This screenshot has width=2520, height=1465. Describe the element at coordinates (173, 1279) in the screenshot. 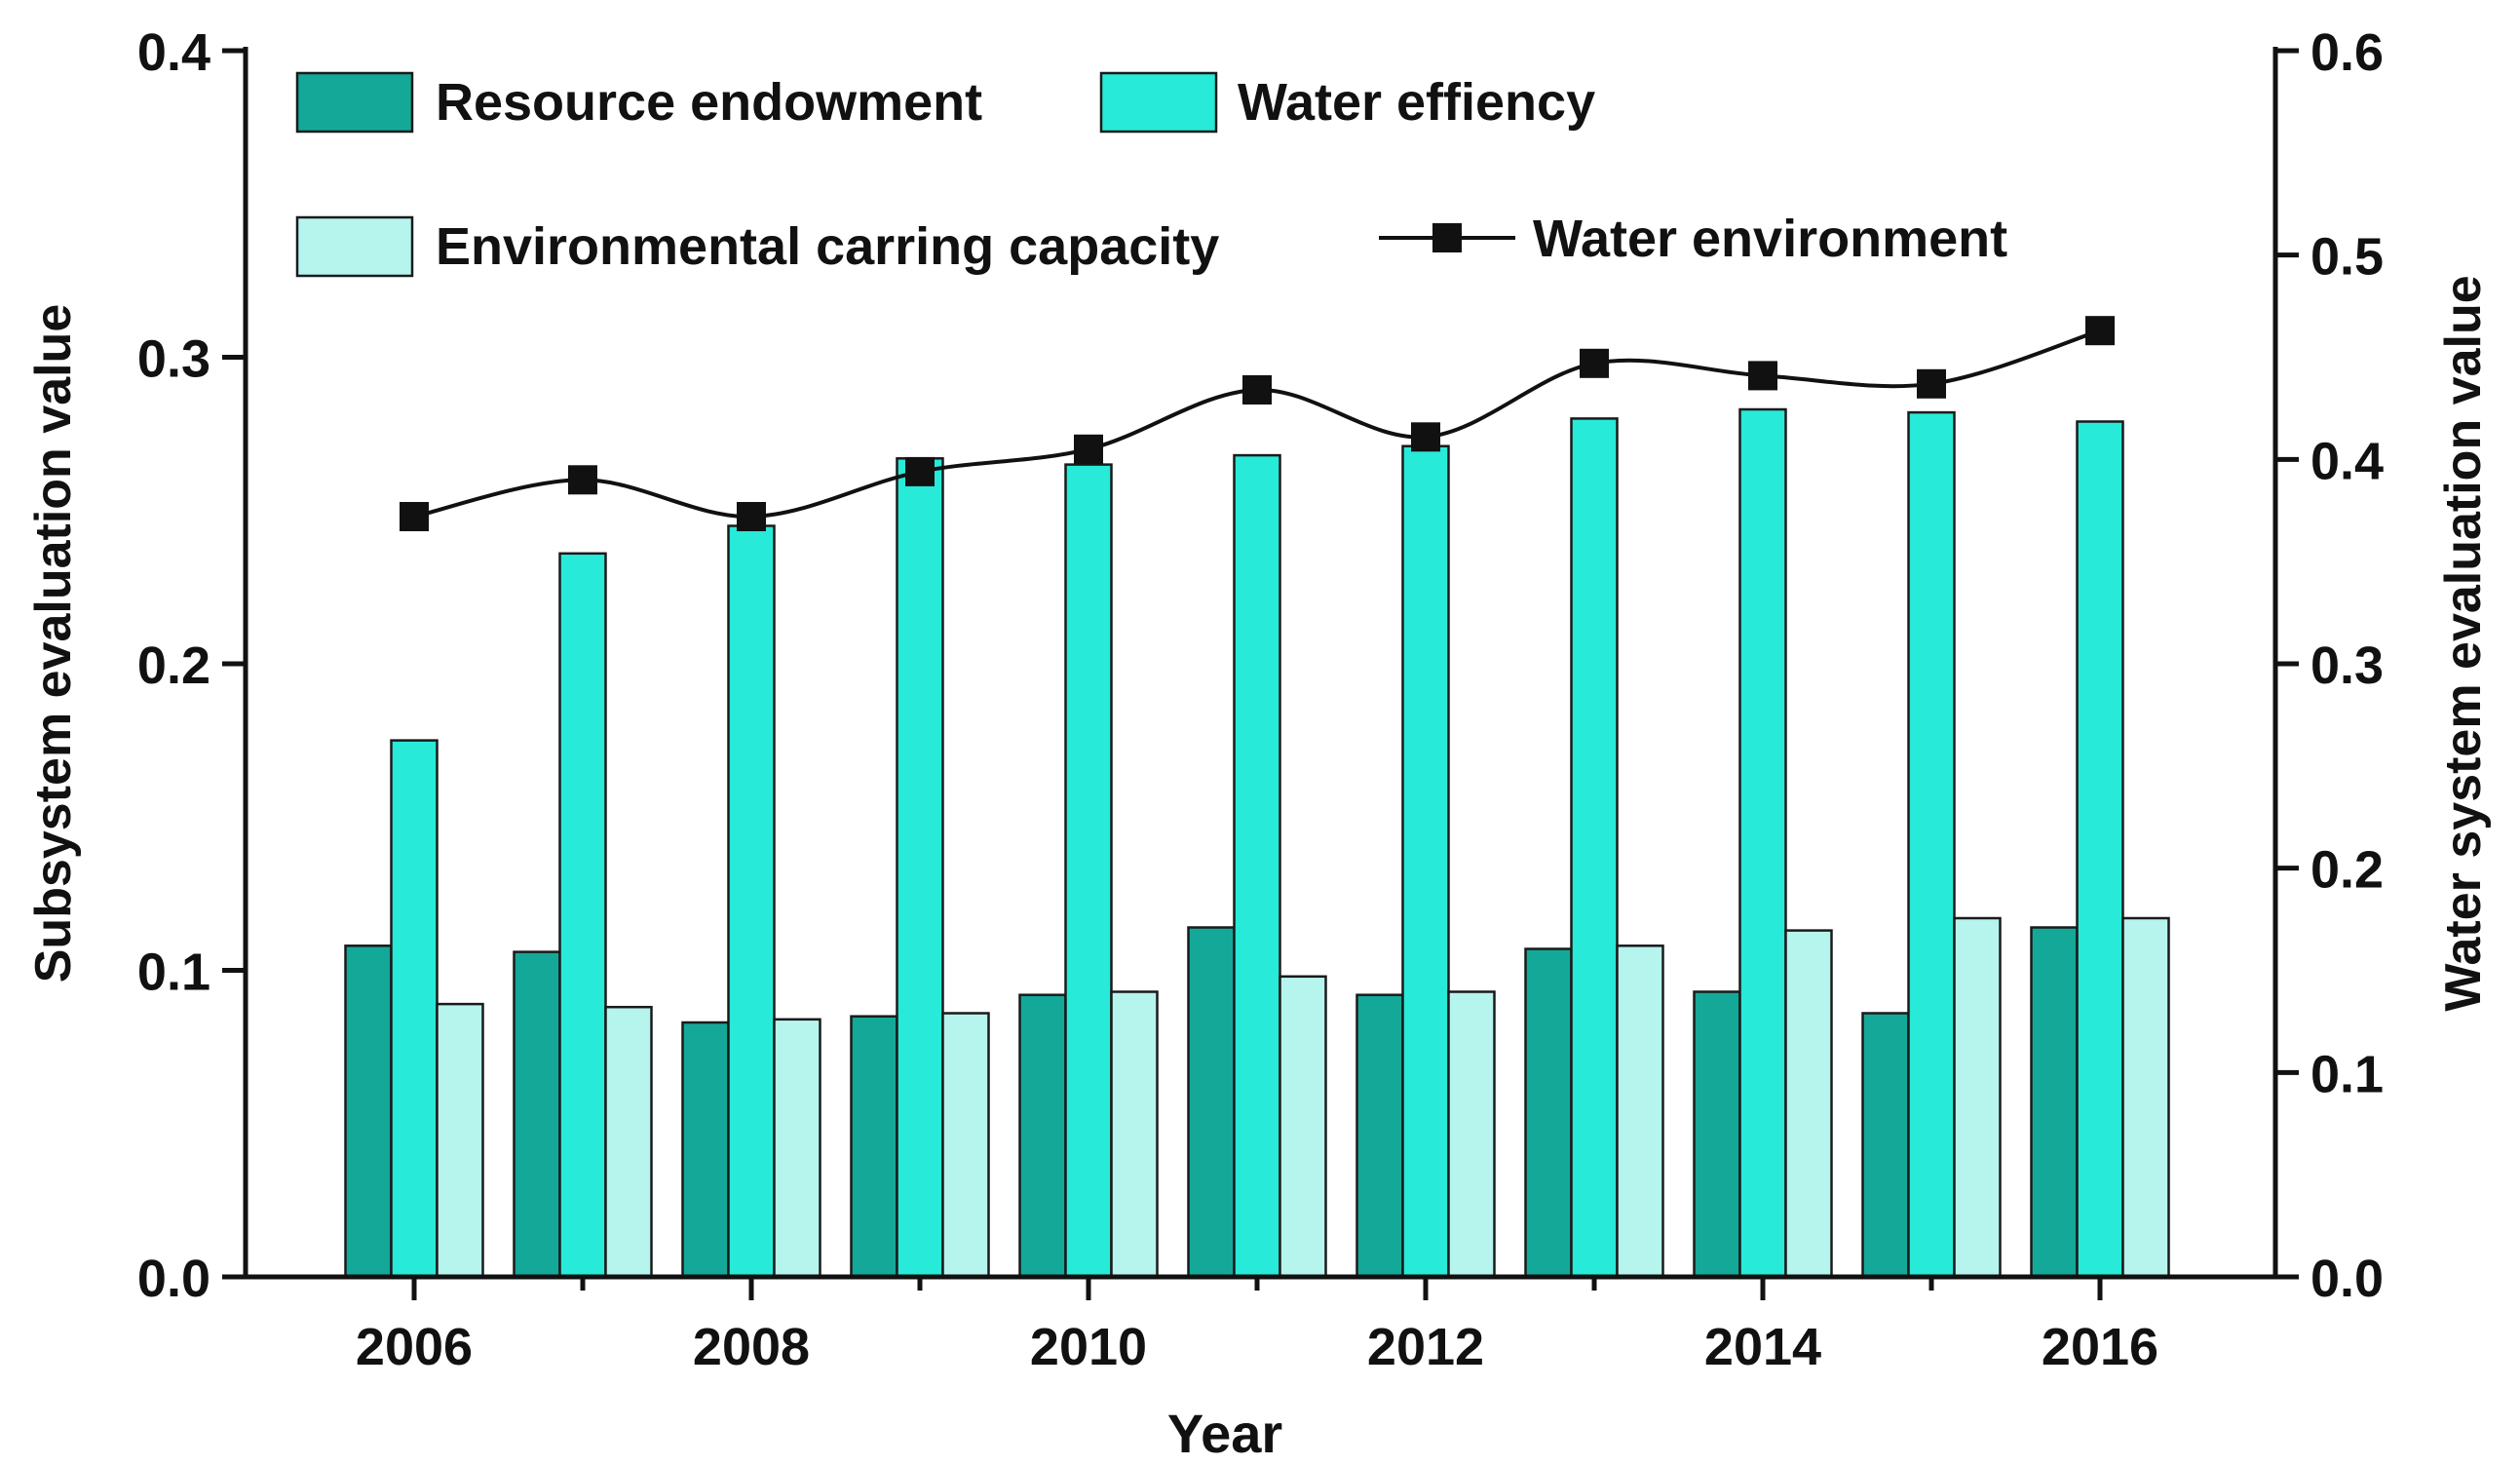

I see `y-tick-label-0.0: 0.0` at that location.